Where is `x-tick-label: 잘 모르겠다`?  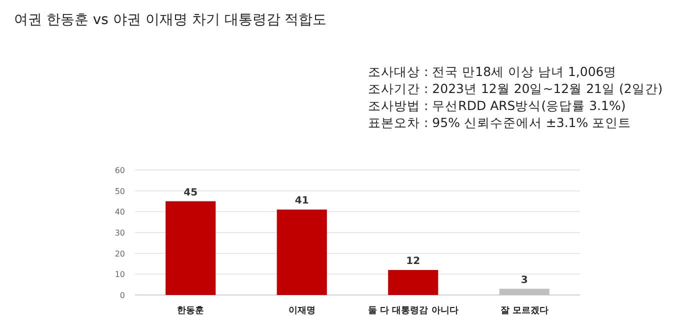 x-tick-label: 잘 모르겠다 is located at coordinates (524, 311).